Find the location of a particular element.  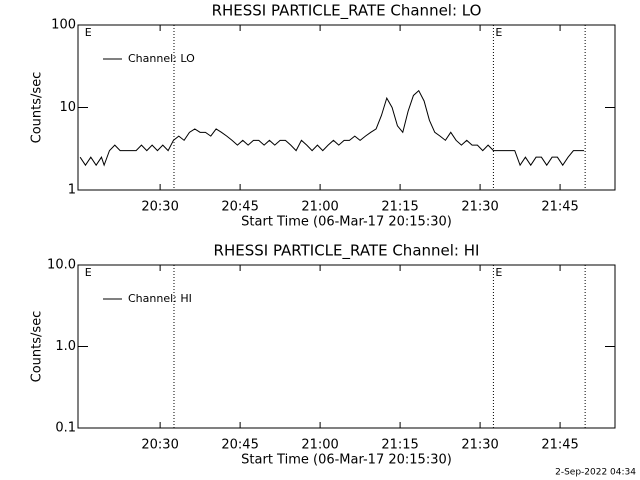

y-tick-label: 0.1 is located at coordinates (65, 428).